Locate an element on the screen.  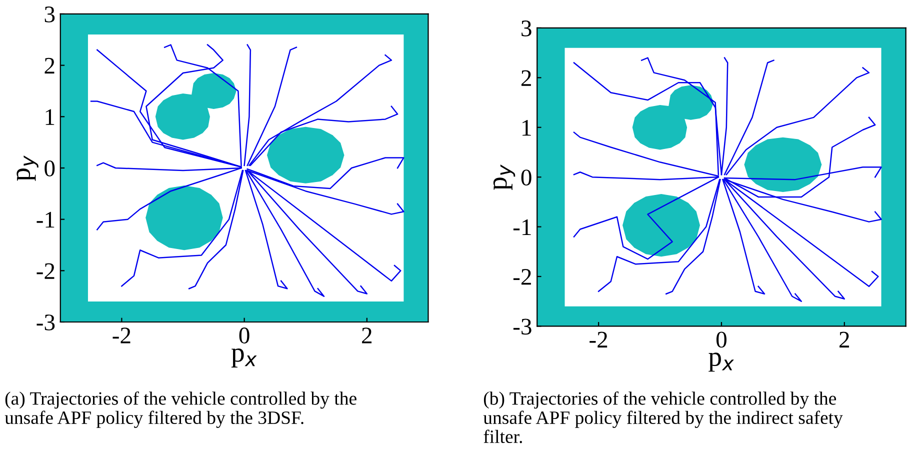
text: (a) Trajectories of the vehicle controlled by the unsafe APF policy filtered by the 3DSF. is located at coordinates (180, 409).